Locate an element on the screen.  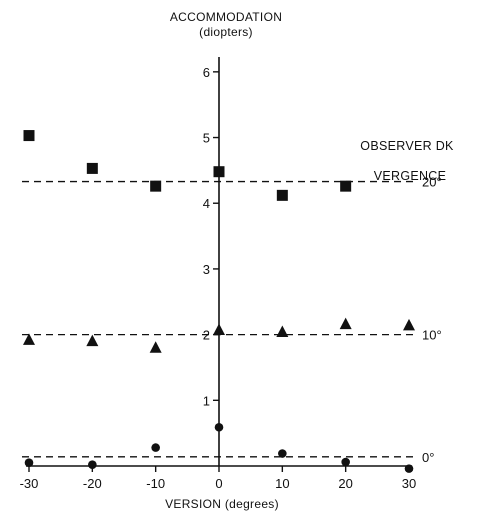
y-axis-unit: (diopters) is located at coordinates (226, 32).